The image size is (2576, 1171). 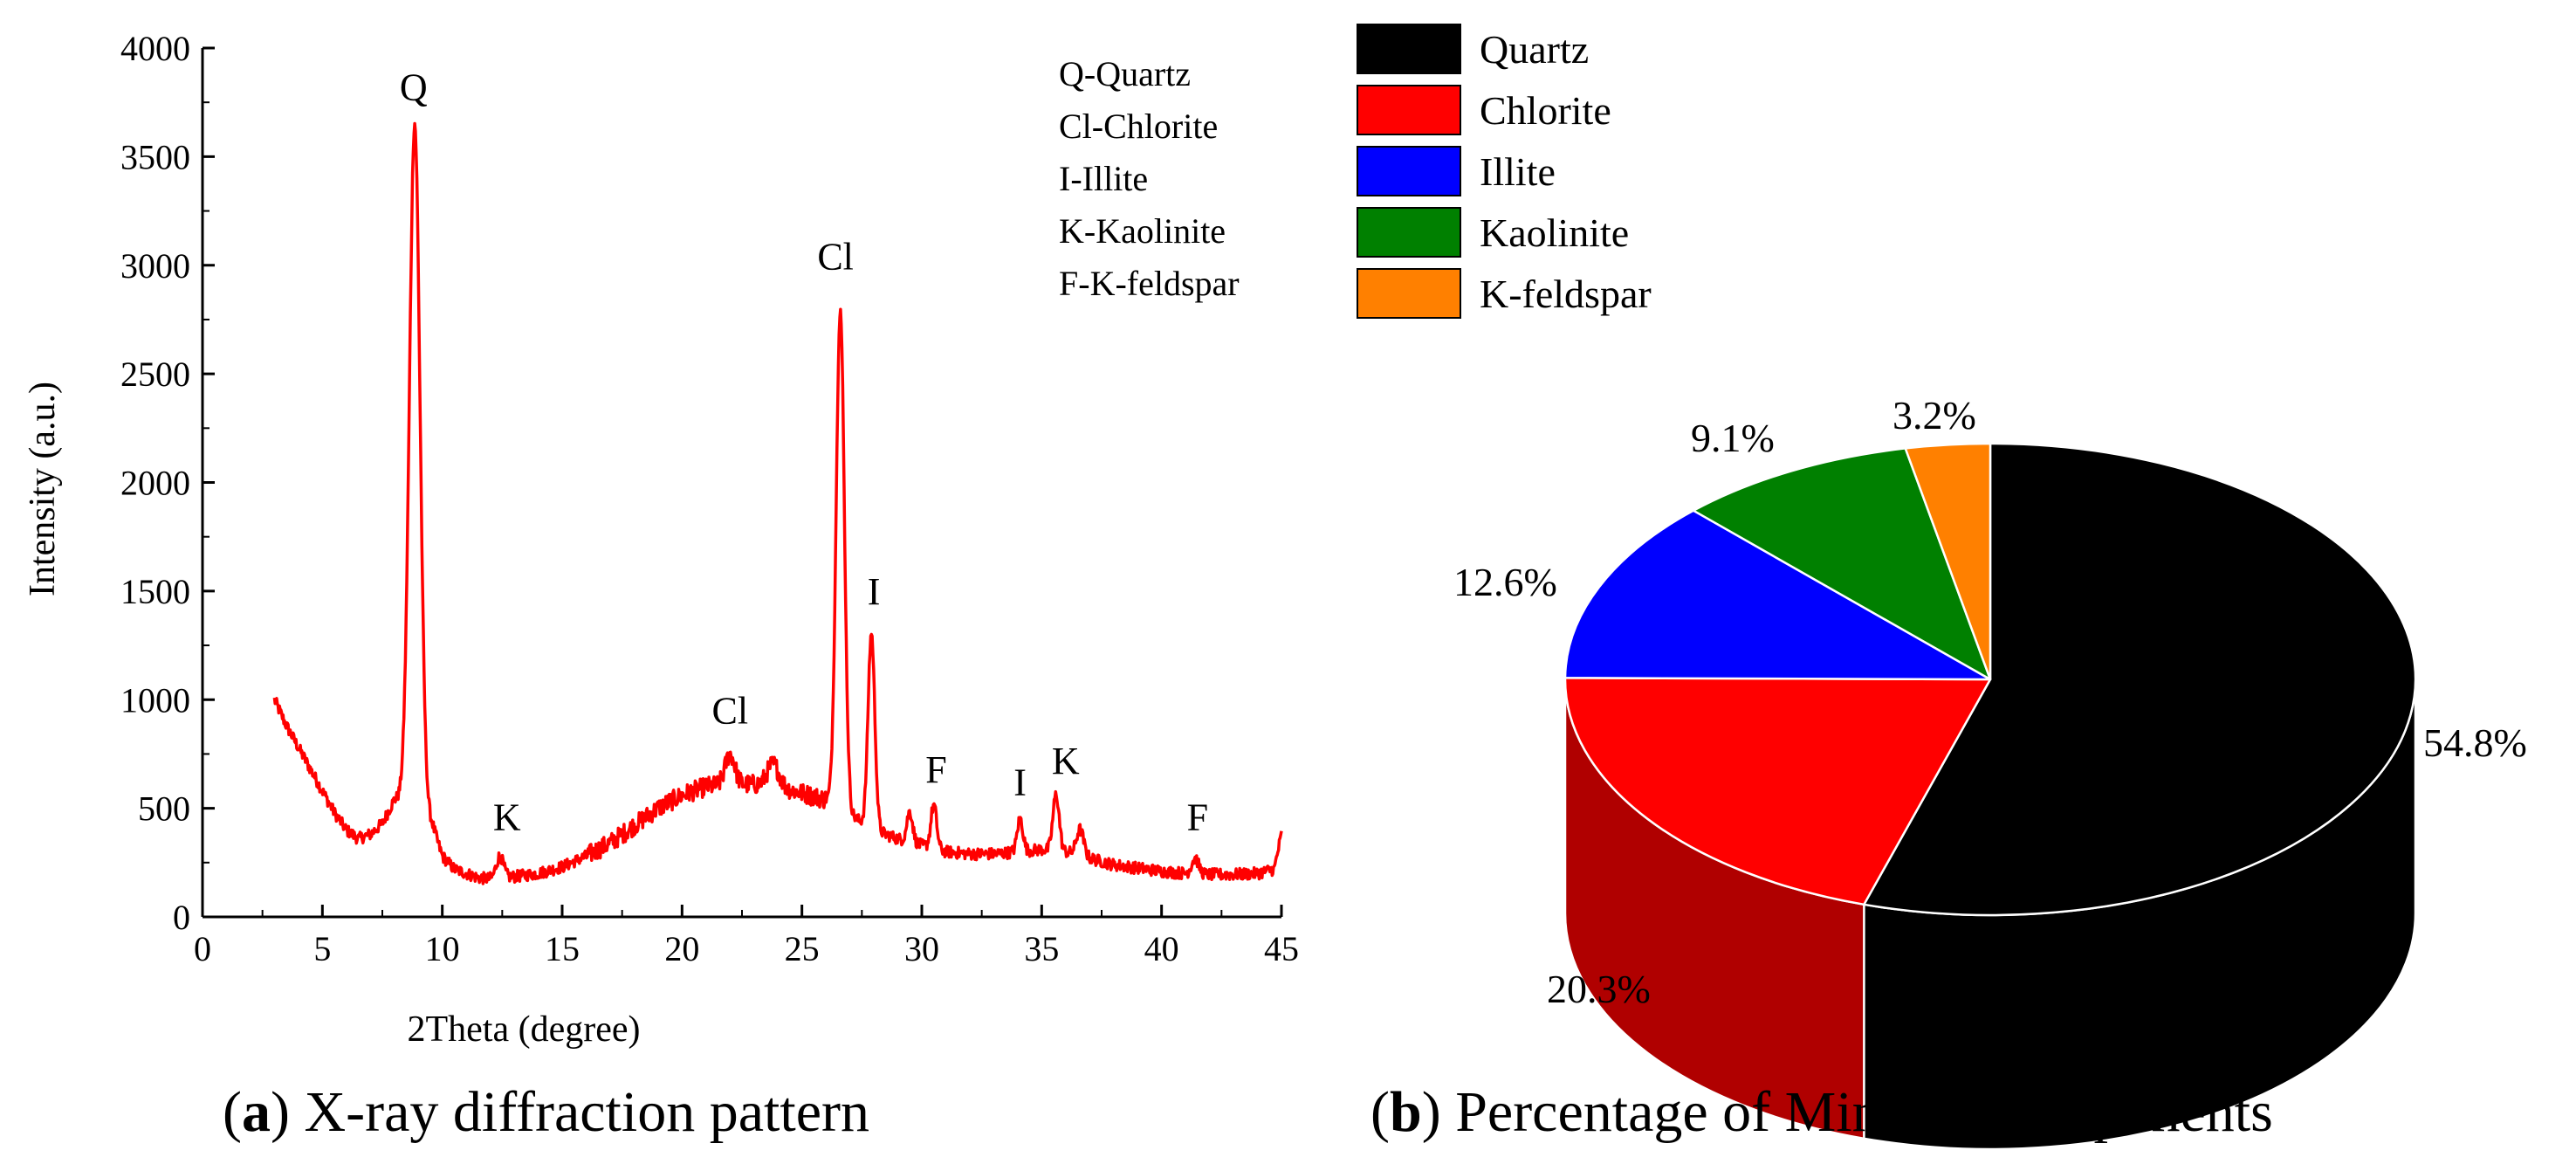 I want to click on pie-slice-illite, so click(x=1778, y=595).